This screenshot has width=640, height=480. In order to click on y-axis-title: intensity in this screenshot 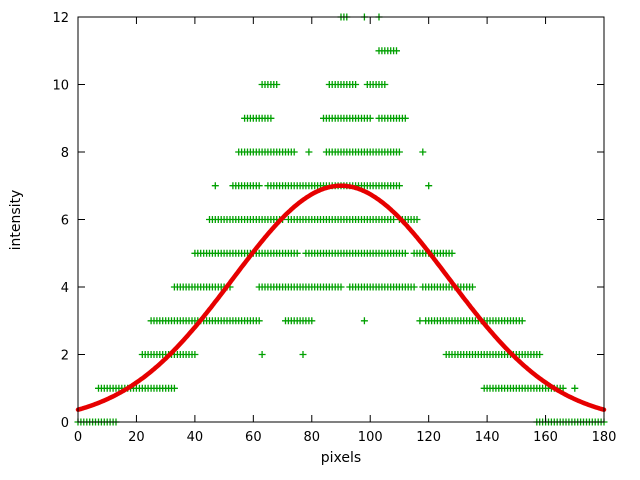, I will do `click(16, 220)`.